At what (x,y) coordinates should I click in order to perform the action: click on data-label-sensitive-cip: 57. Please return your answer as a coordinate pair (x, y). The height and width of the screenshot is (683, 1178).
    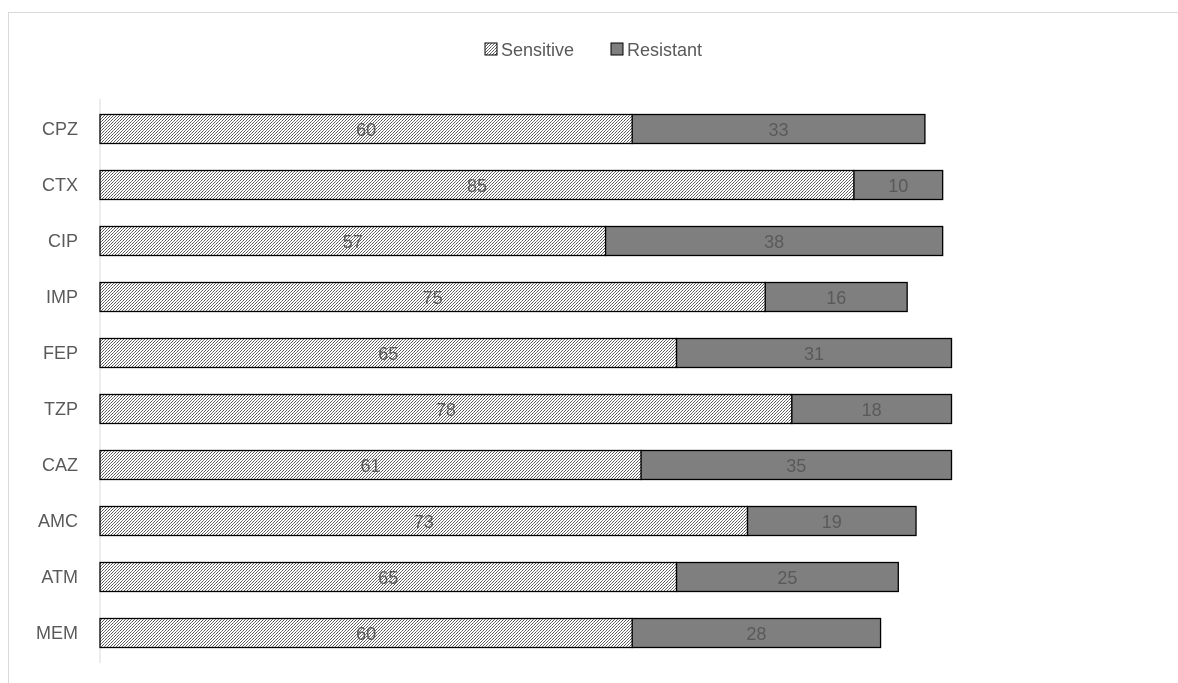
    Looking at the image, I should click on (353, 242).